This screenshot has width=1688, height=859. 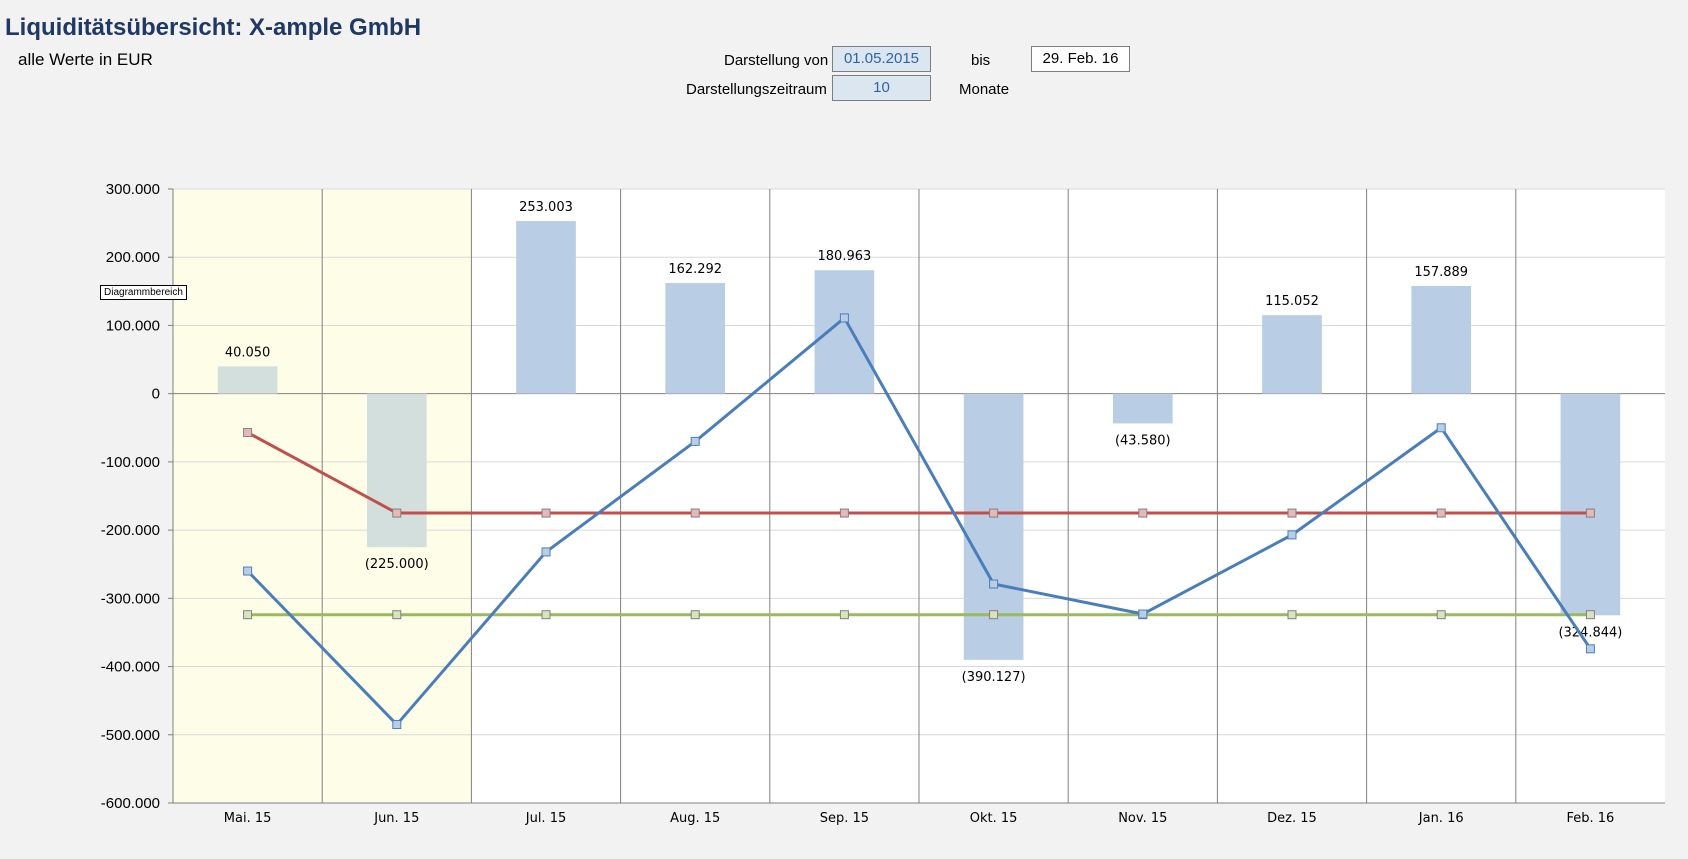 I want to click on y-tick-label: 100.000, so click(x=133, y=325).